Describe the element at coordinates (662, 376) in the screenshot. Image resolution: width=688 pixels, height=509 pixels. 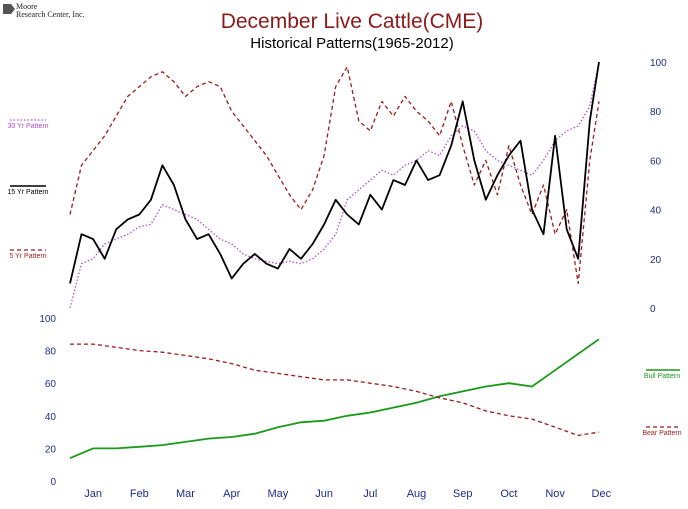
I see `legend-bull-label: Bull Pattern` at that location.